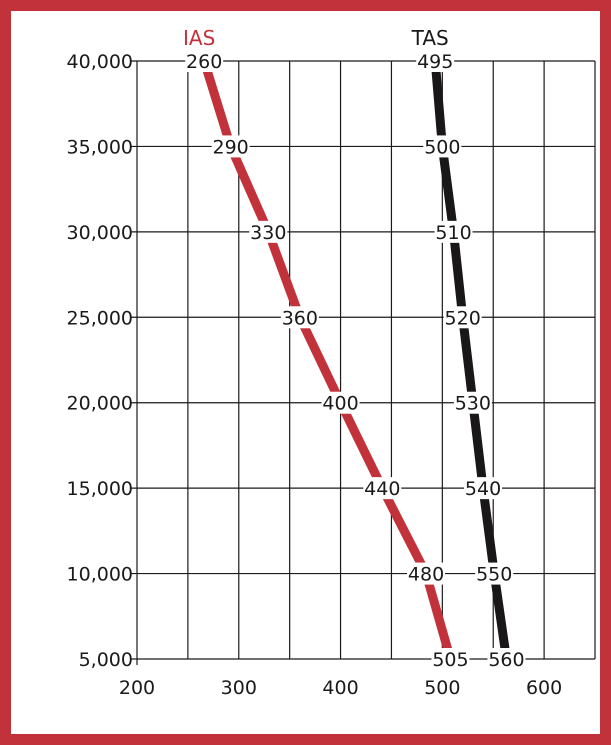  What do you see at coordinates (100, 147) in the screenshot?
I see `y-tick-label: 35,000` at bounding box center [100, 147].